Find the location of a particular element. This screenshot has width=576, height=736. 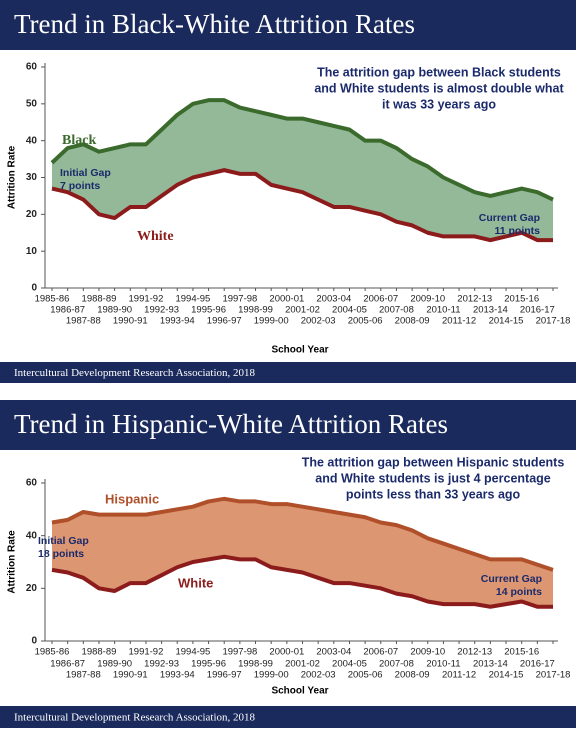

y-tick-label: 30 is located at coordinates (32, 177).